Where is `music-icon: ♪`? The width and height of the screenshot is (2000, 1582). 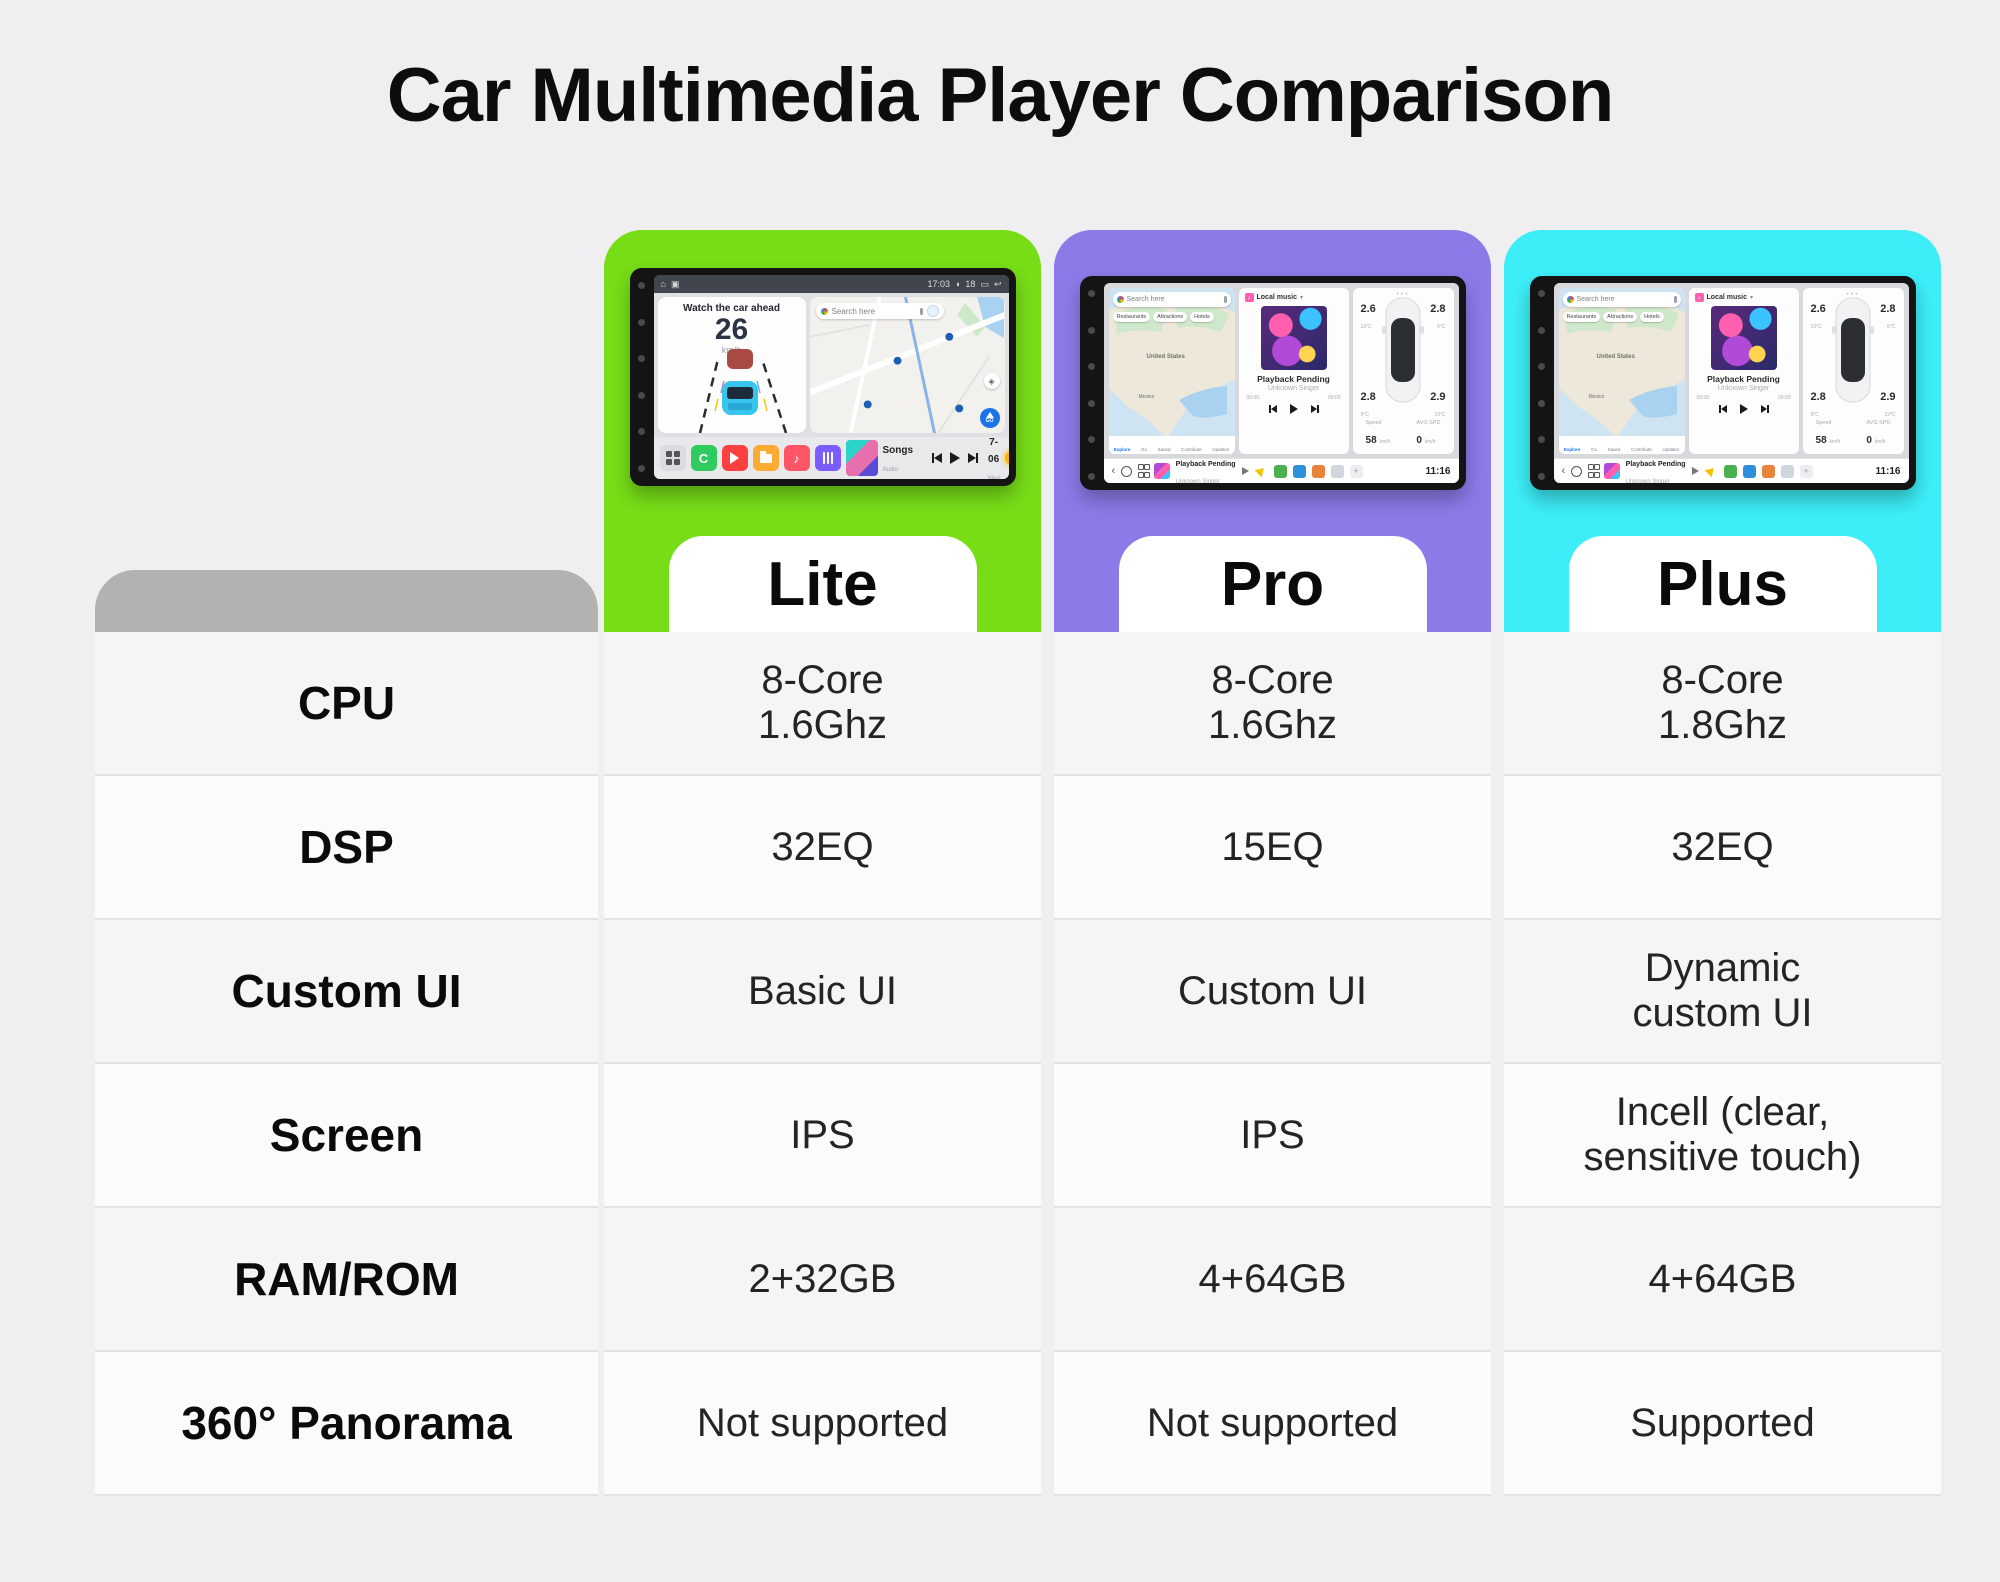
music-icon: ♪ is located at coordinates (796, 458).